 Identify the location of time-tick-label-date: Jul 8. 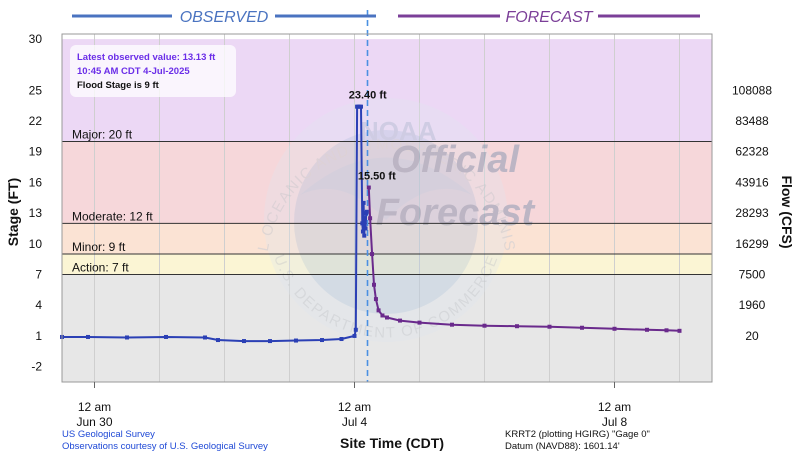
(615, 422).